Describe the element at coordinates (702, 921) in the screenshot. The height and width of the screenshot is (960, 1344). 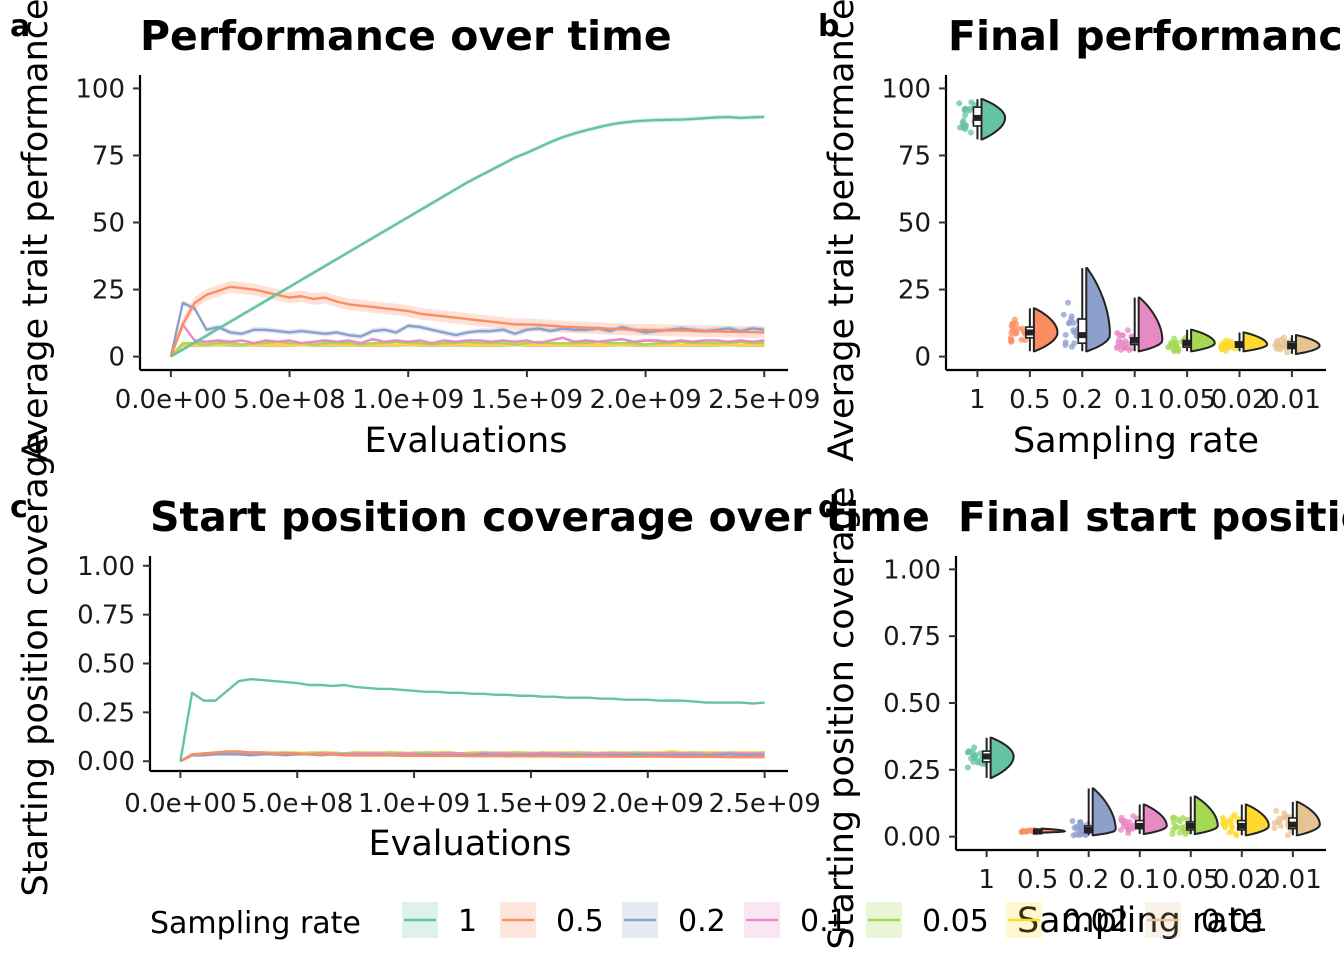
I see `legend-label-0.2: 0.2` at that location.